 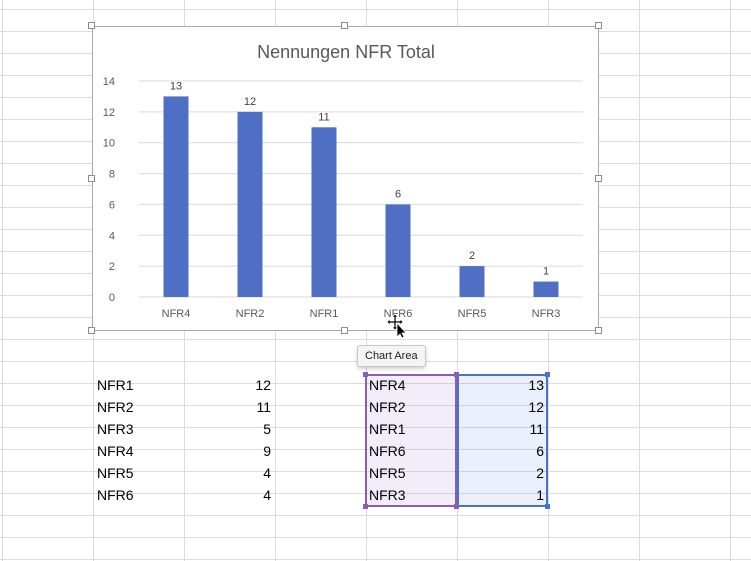 What do you see at coordinates (365, 506) in the screenshot?
I see `range-handle-bottom-left` at bounding box center [365, 506].